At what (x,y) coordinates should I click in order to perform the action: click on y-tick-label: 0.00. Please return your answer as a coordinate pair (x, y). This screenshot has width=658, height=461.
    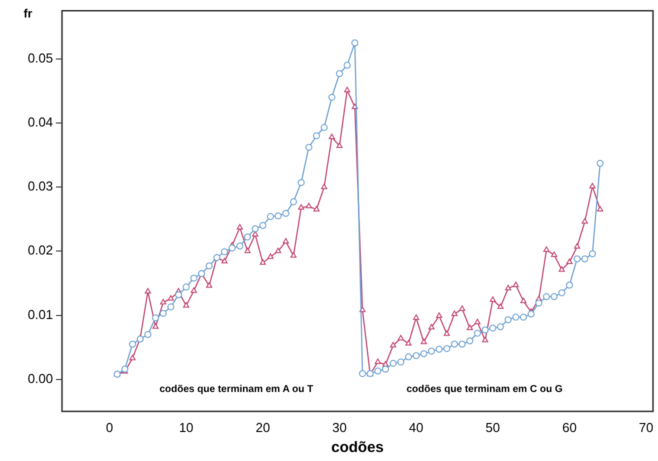
    Looking at the image, I should click on (40, 378).